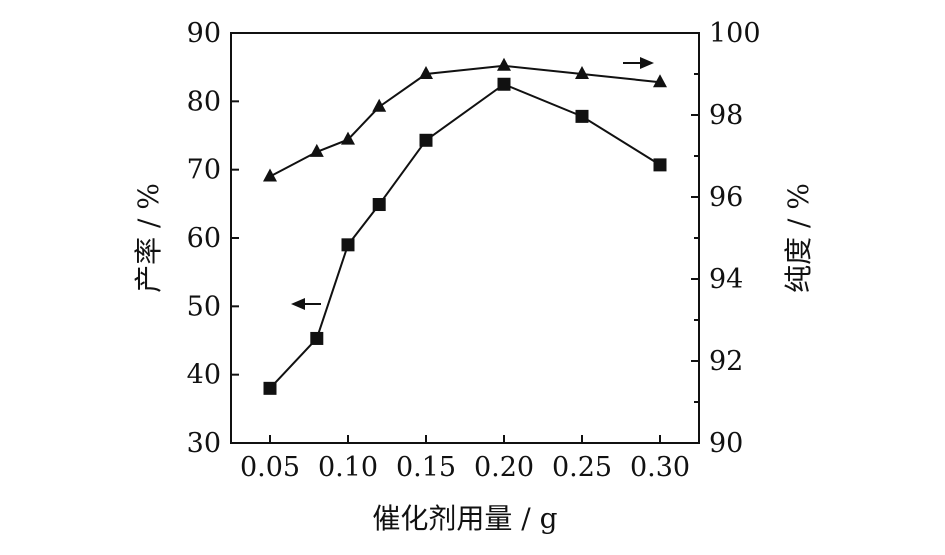  What do you see at coordinates (204, 101) in the screenshot?
I see `y-left-tick-label: 80` at bounding box center [204, 101].